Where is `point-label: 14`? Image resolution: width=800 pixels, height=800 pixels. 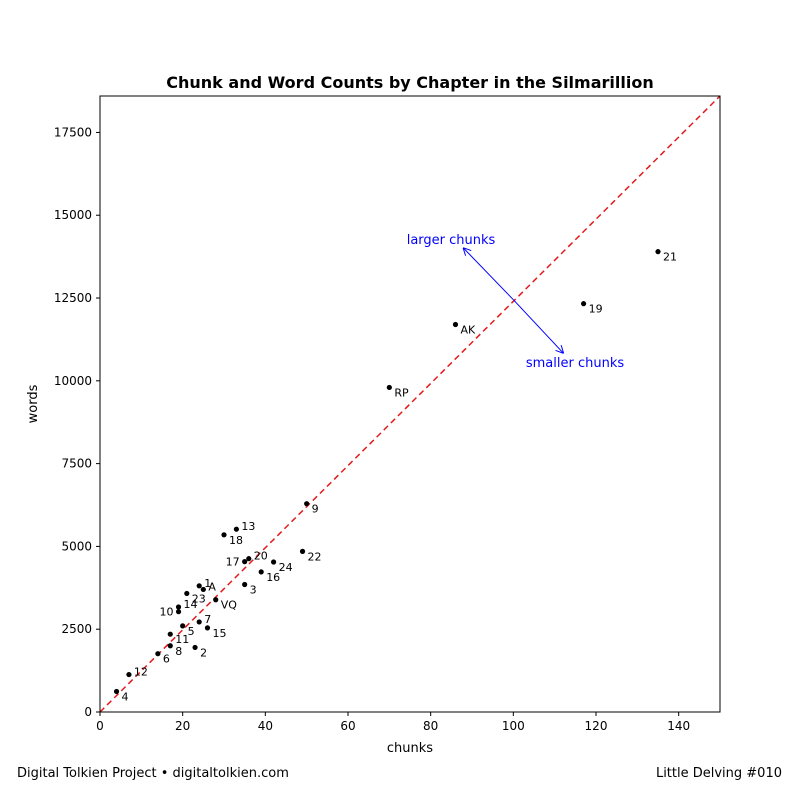
point-label: 14 is located at coordinates (191, 604).